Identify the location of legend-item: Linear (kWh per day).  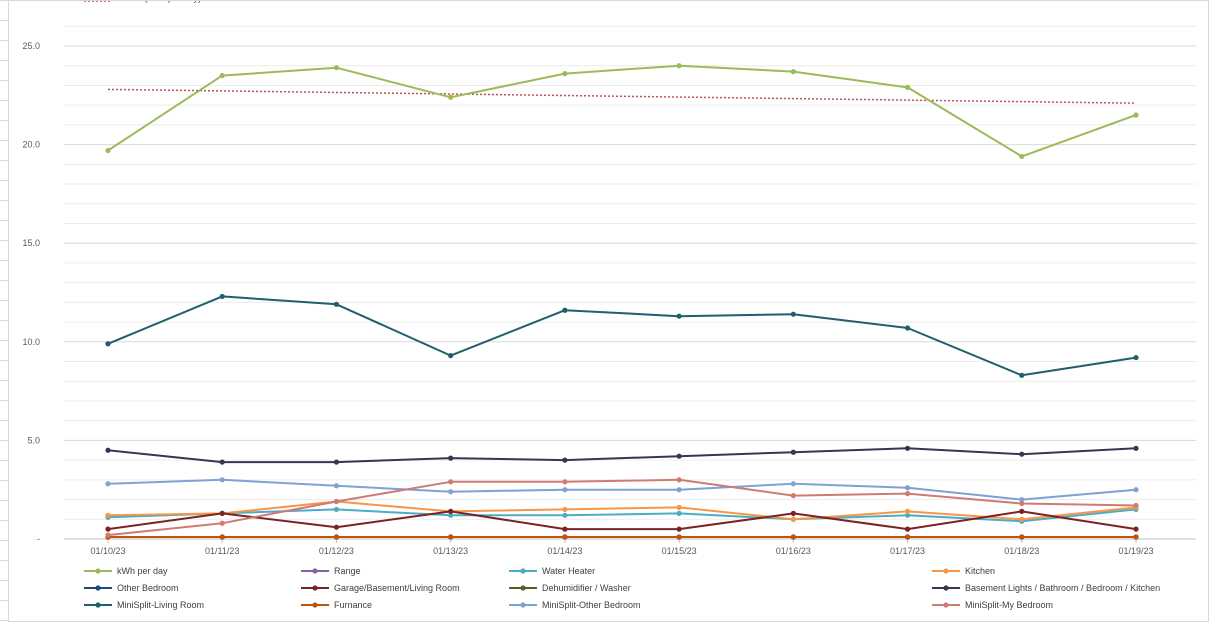
(142, 2).